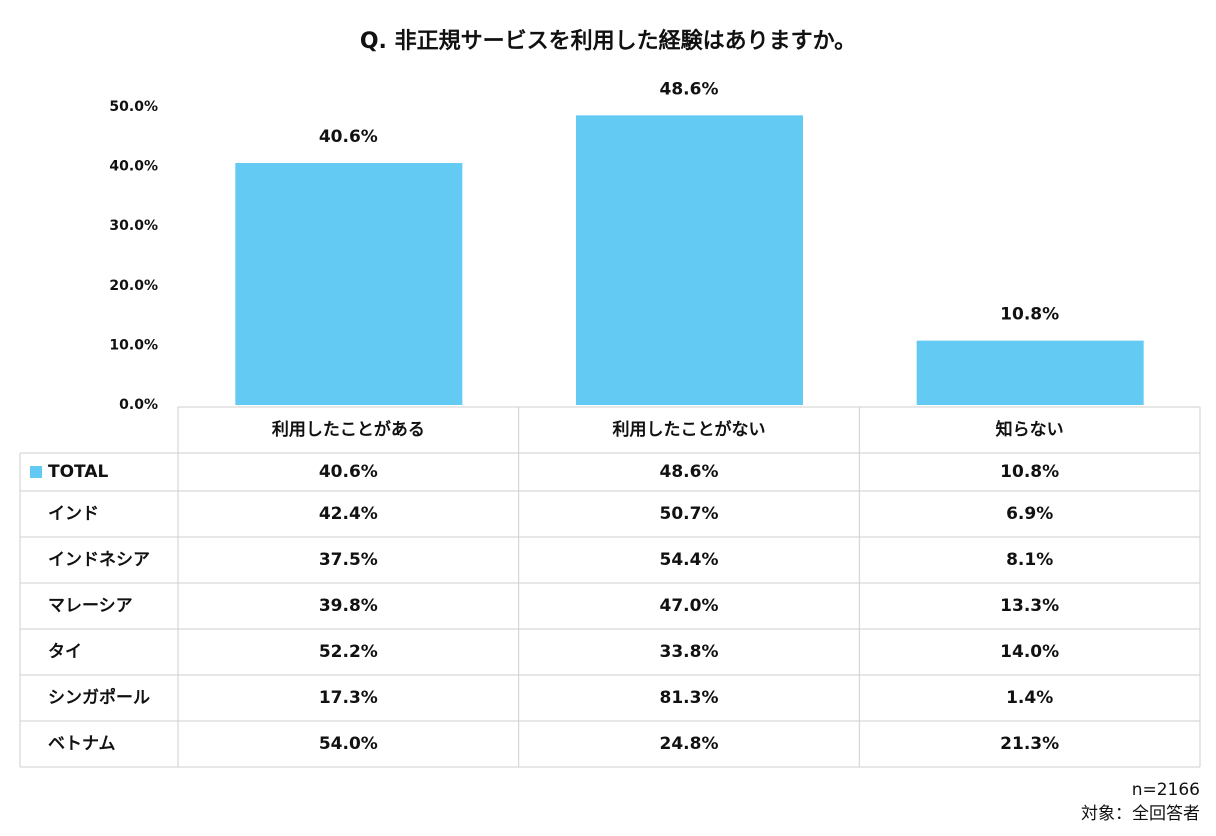 This screenshot has height=836, width=1216. What do you see at coordinates (608, 41) in the screenshot?
I see `chart-title: Q. 非正規サービスを利用した経験はありますか。` at bounding box center [608, 41].